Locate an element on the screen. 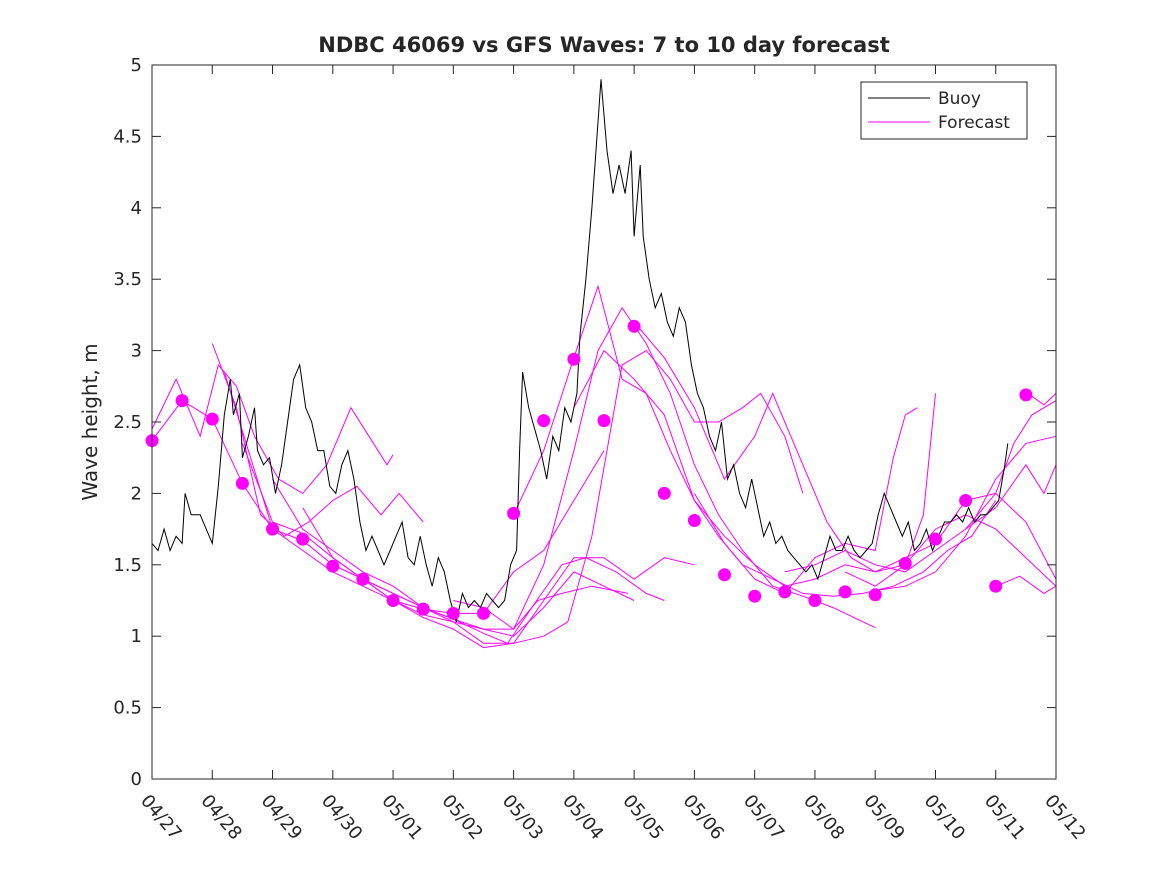 Image resolution: width=1167 pixels, height=875 pixels. y-tick-label: 1.5 is located at coordinates (127, 565).